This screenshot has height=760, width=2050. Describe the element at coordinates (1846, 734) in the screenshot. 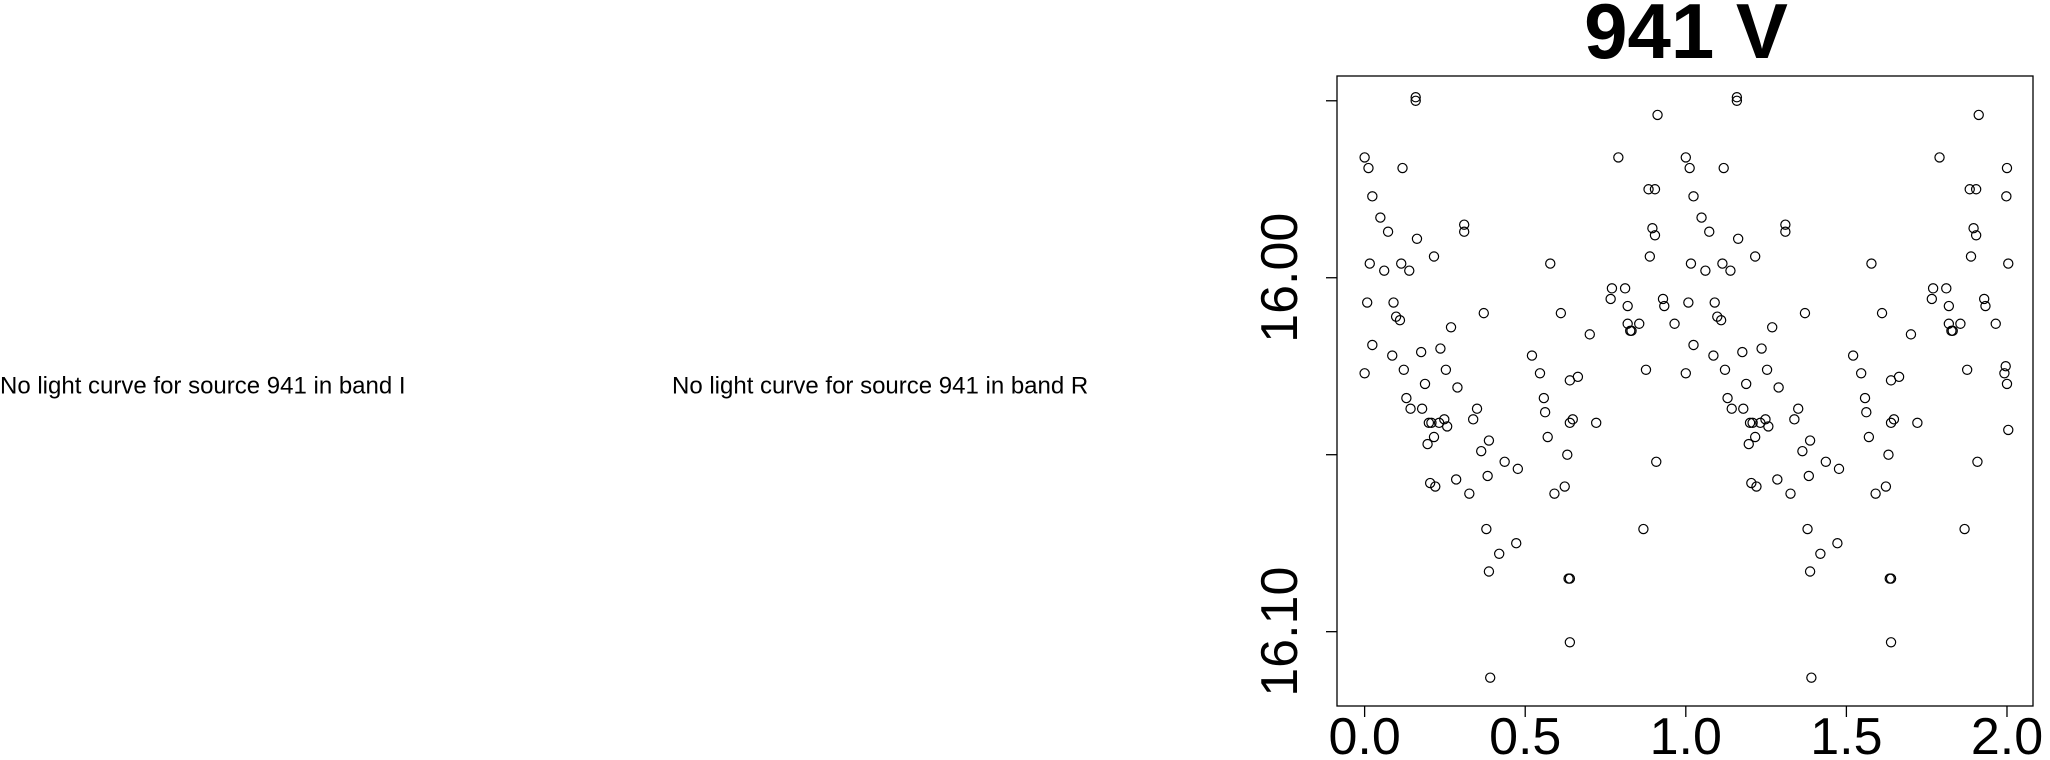

I see `x-tick-label: 1.5` at that location.